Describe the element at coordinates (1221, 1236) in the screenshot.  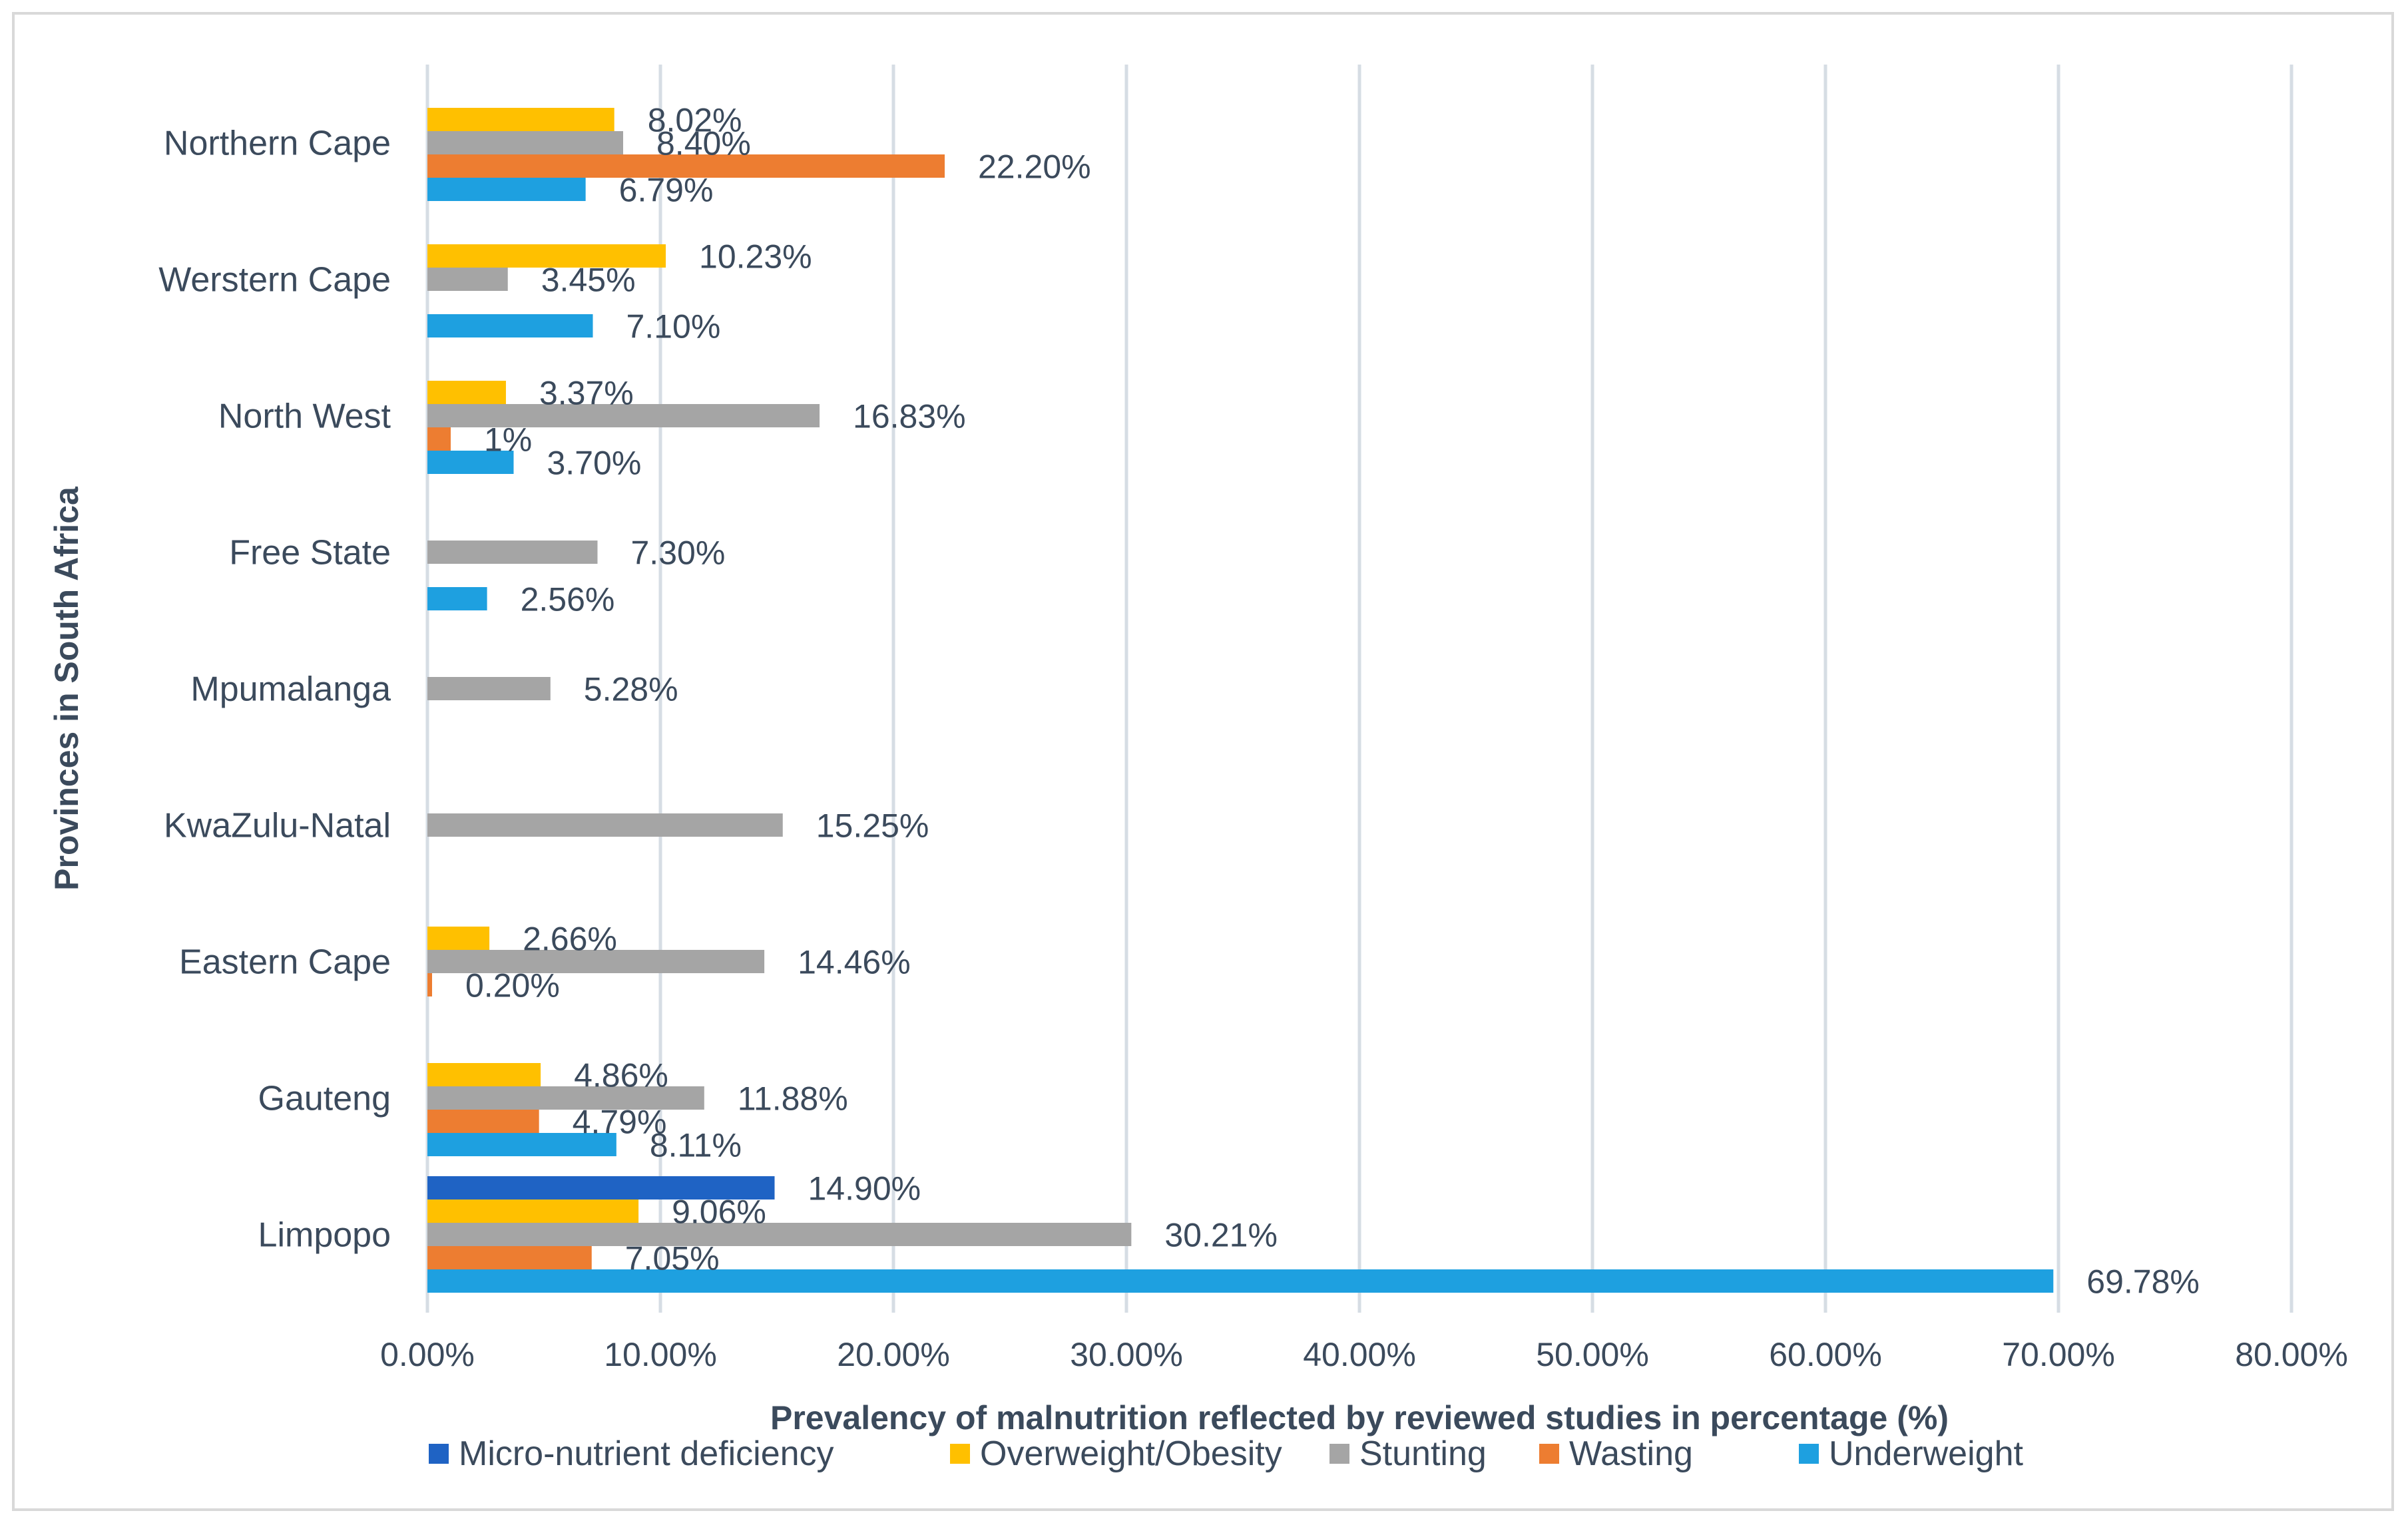
I see `data-label: 30.21%` at that location.